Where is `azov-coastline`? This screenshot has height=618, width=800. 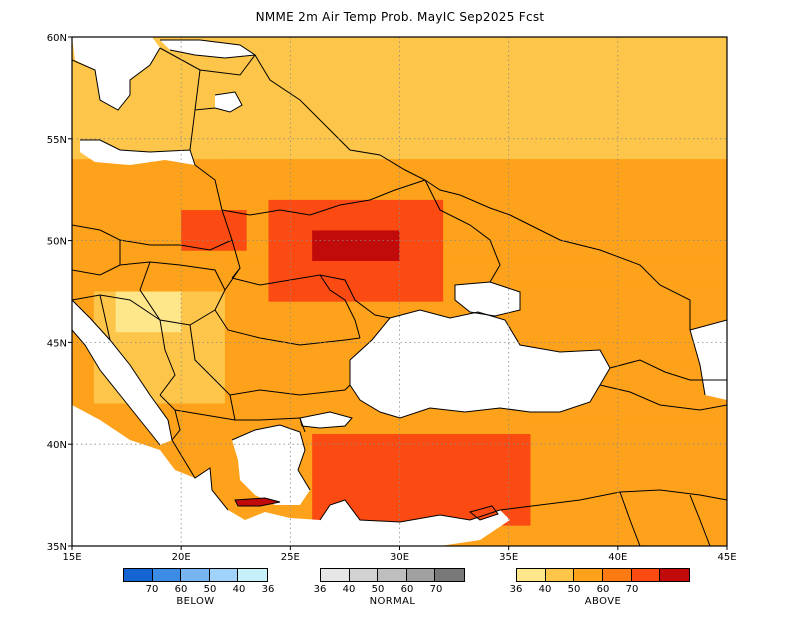
azov-coastline is located at coordinates (487, 299).